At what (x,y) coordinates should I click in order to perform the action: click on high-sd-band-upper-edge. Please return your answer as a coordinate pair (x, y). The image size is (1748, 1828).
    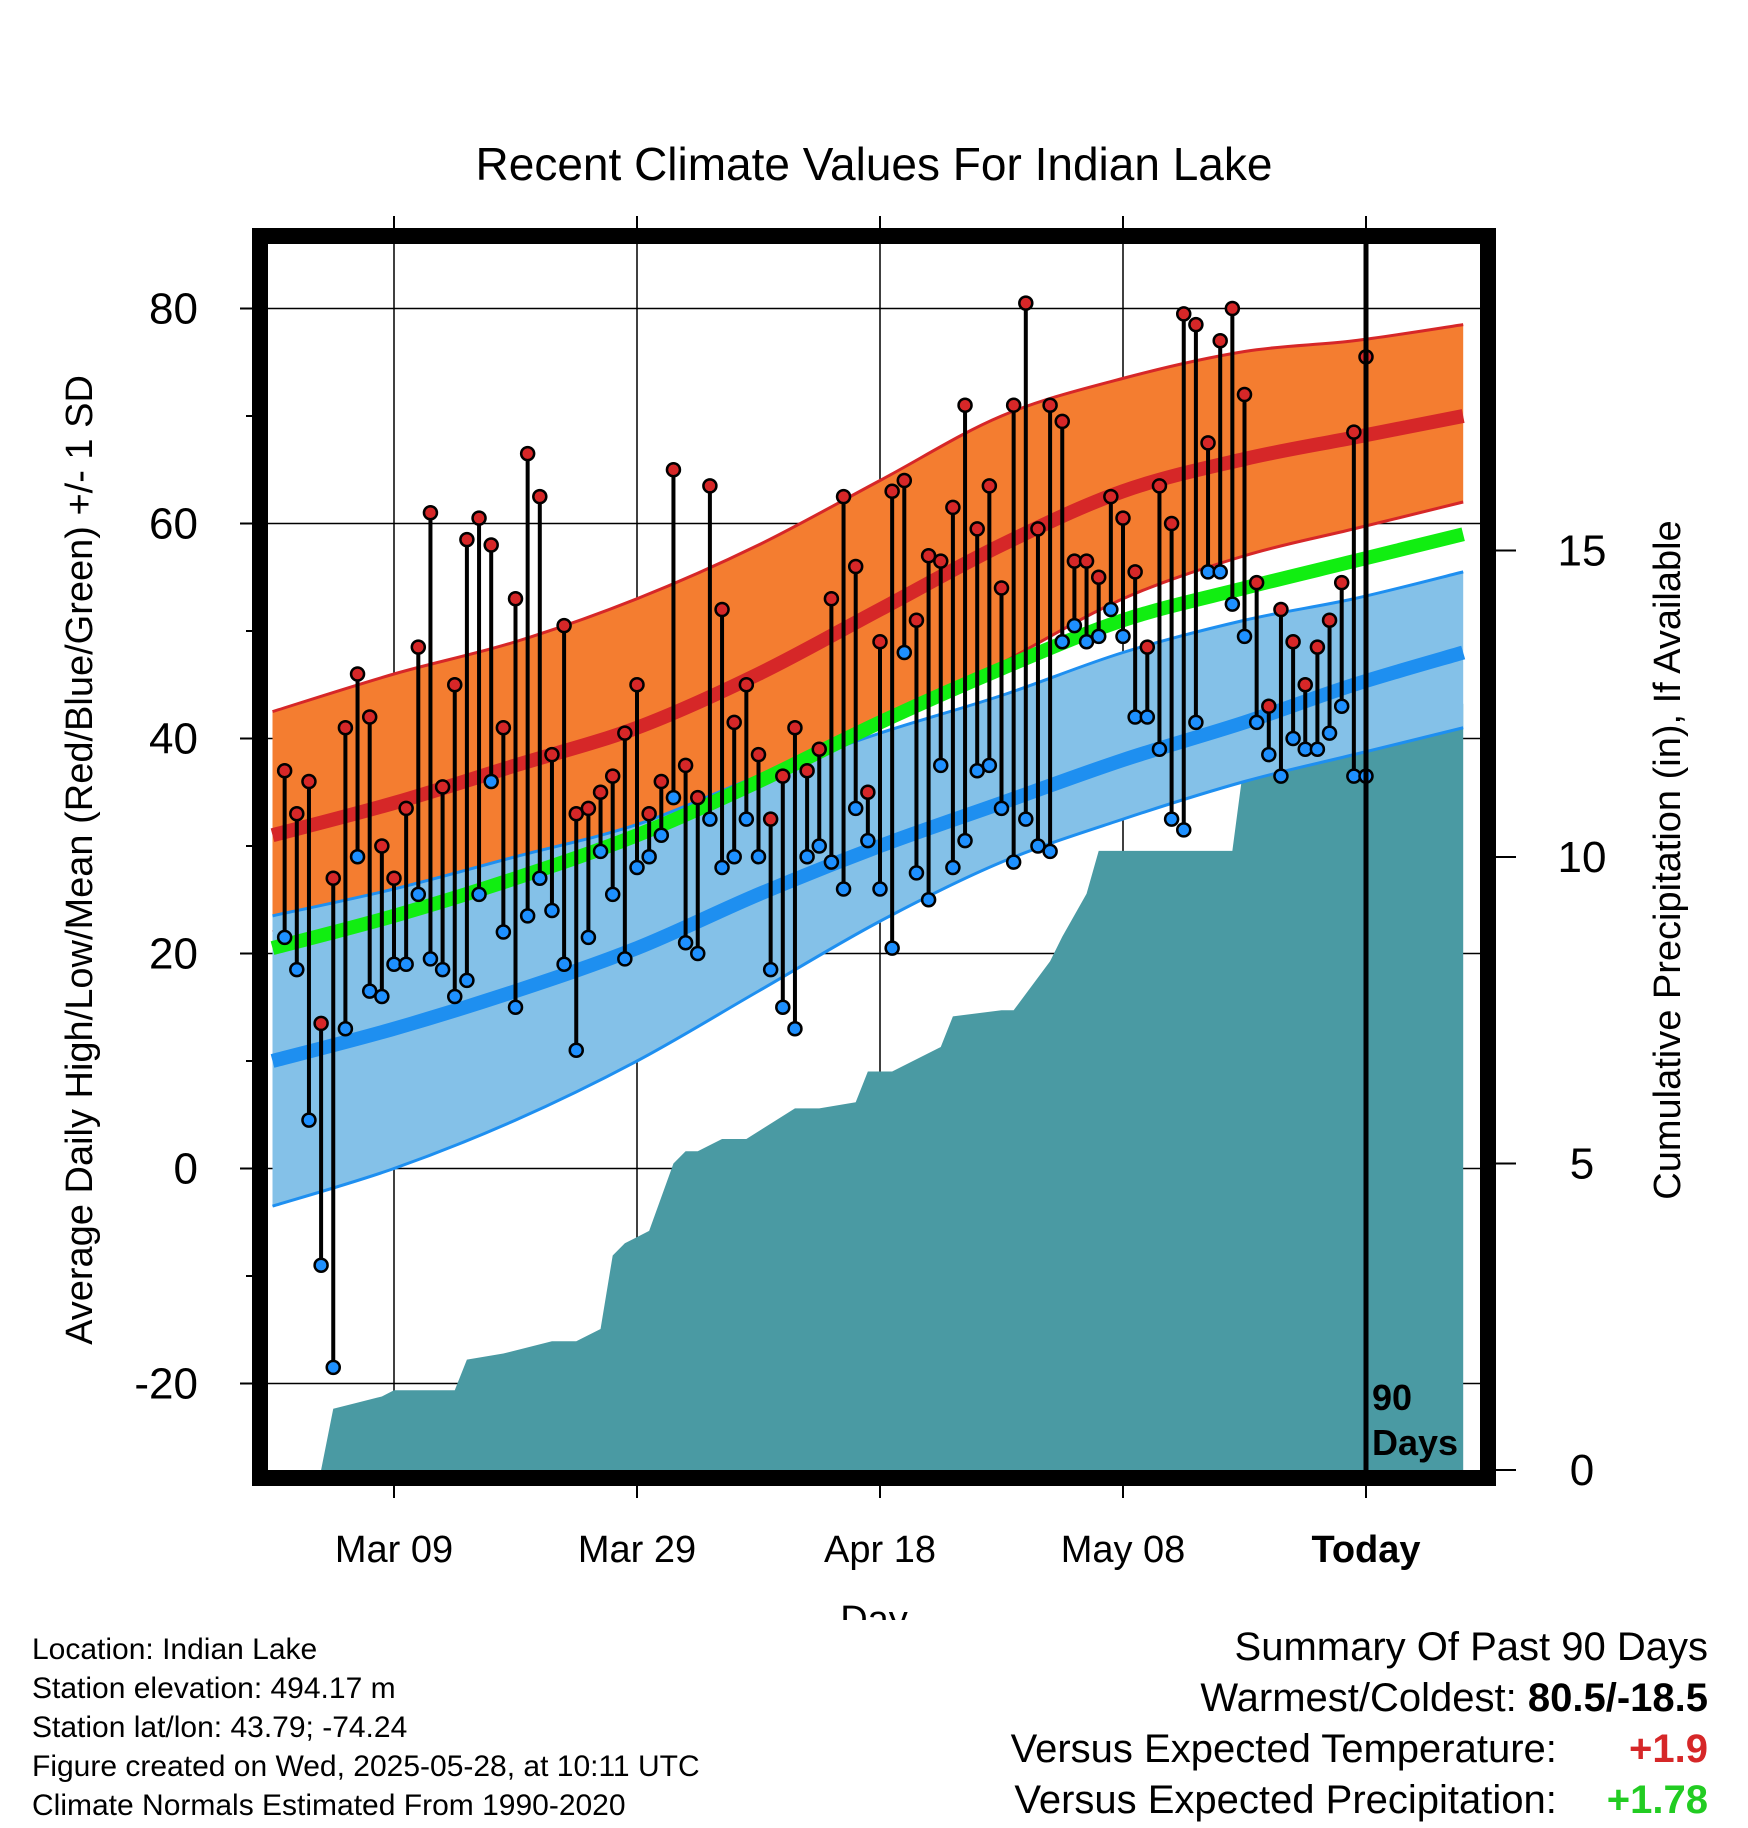
    Looking at the image, I should click on (868, 518).